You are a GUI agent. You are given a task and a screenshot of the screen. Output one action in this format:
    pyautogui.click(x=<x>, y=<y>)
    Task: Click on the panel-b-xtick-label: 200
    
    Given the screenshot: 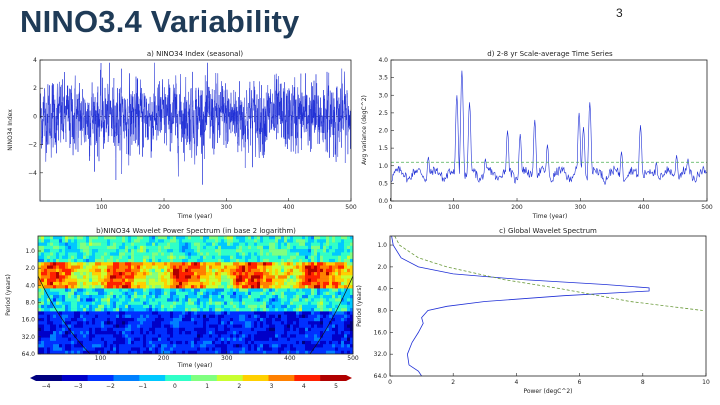 What is the action you would take?
    pyautogui.click(x=164, y=358)
    